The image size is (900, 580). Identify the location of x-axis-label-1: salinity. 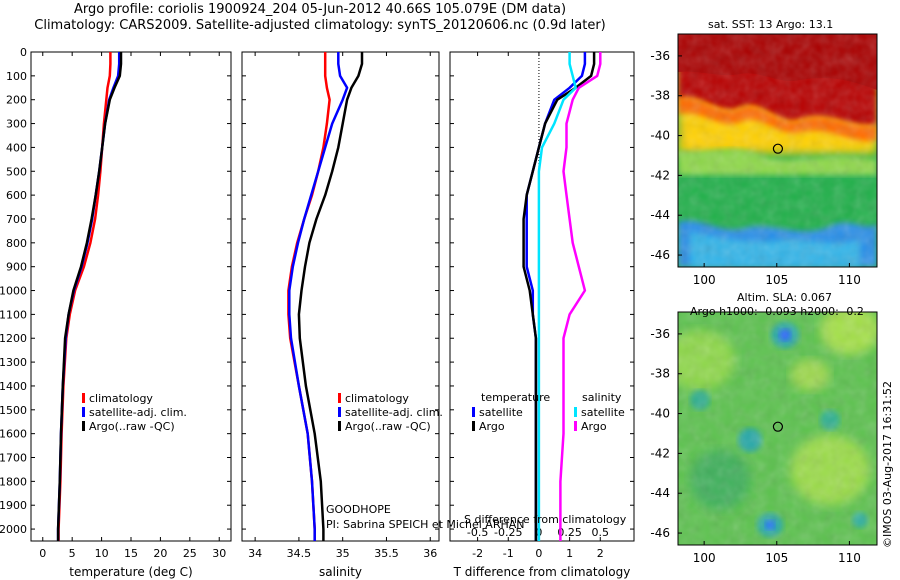
(340, 572).